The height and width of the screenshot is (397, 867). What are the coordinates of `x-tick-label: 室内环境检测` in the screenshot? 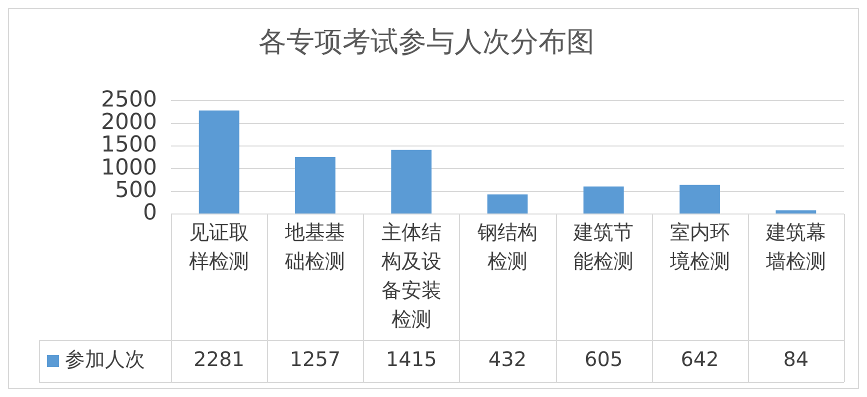 It's located at (699, 247).